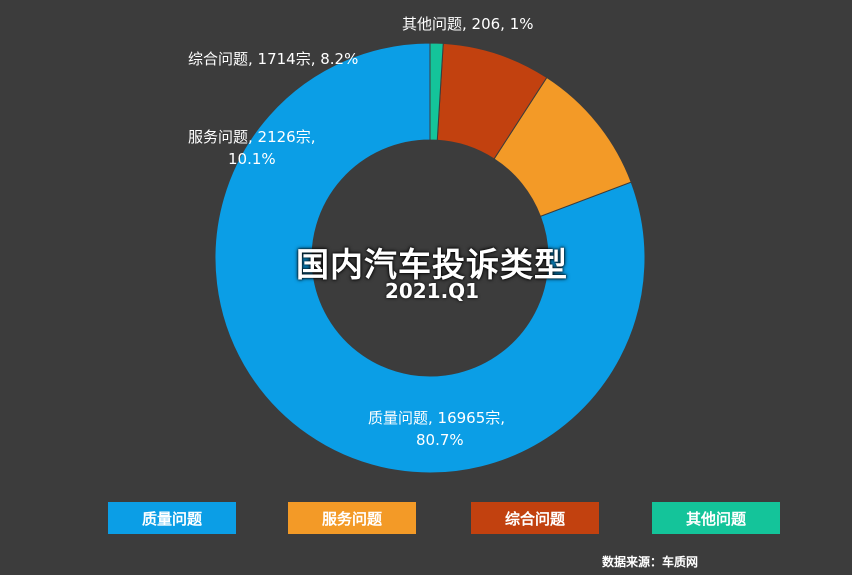  Describe the element at coordinates (535, 518) in the screenshot. I see `legend-item-comprehensive: 综合问题` at that location.